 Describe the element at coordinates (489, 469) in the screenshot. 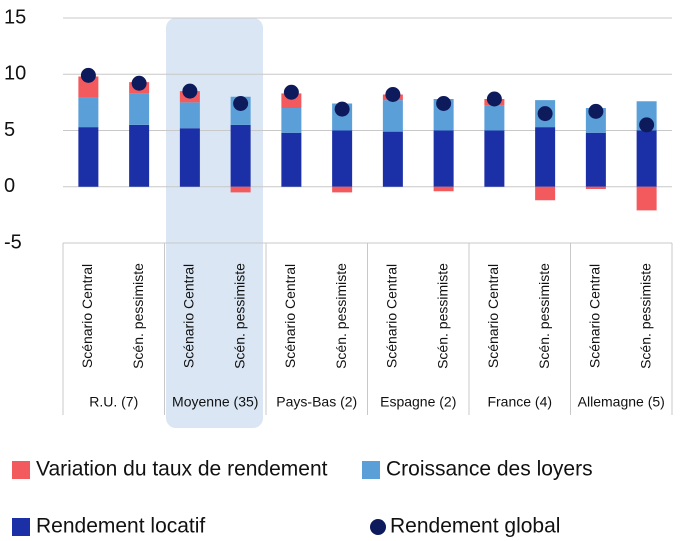

I see `legend-label: Croissance des loyers` at that location.